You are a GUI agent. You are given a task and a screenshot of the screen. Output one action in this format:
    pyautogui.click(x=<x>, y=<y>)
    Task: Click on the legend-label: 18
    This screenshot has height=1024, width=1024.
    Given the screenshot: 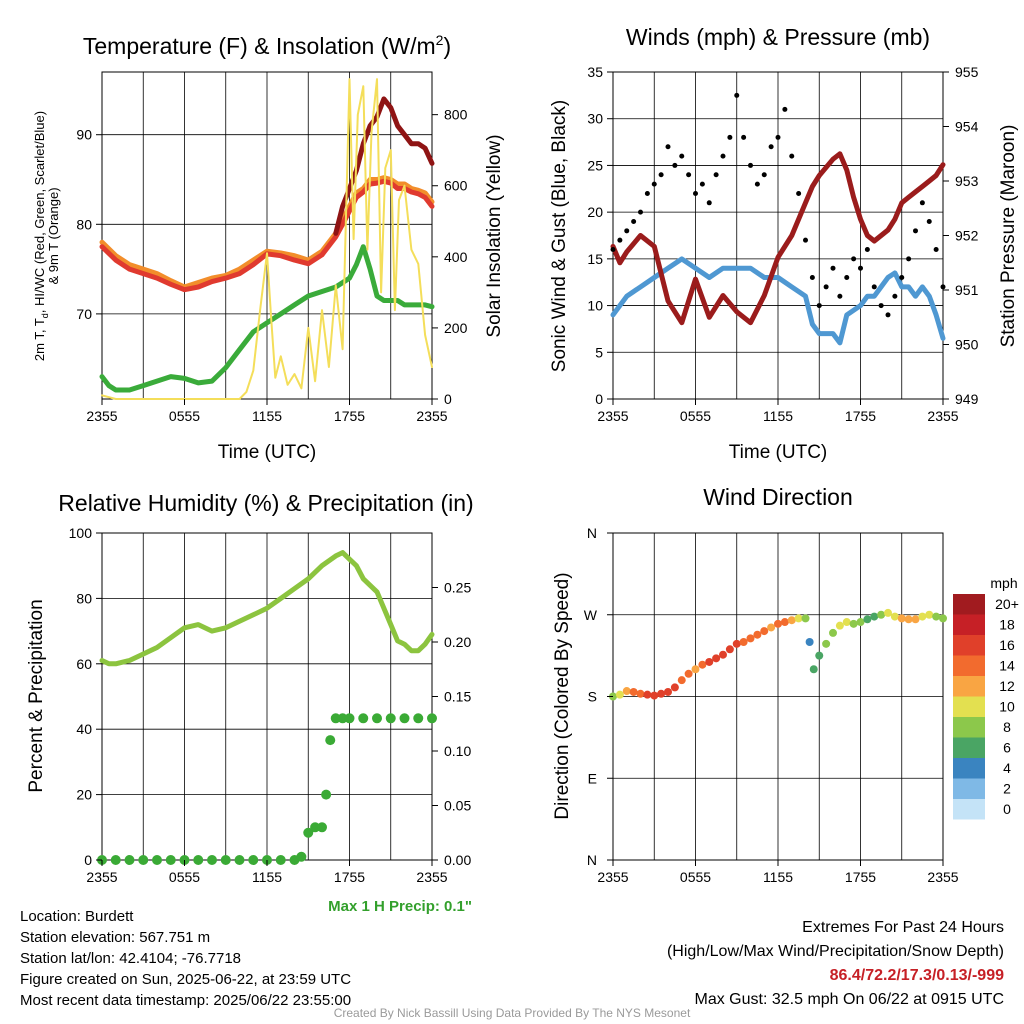 What is the action you would take?
    pyautogui.click(x=1007, y=625)
    